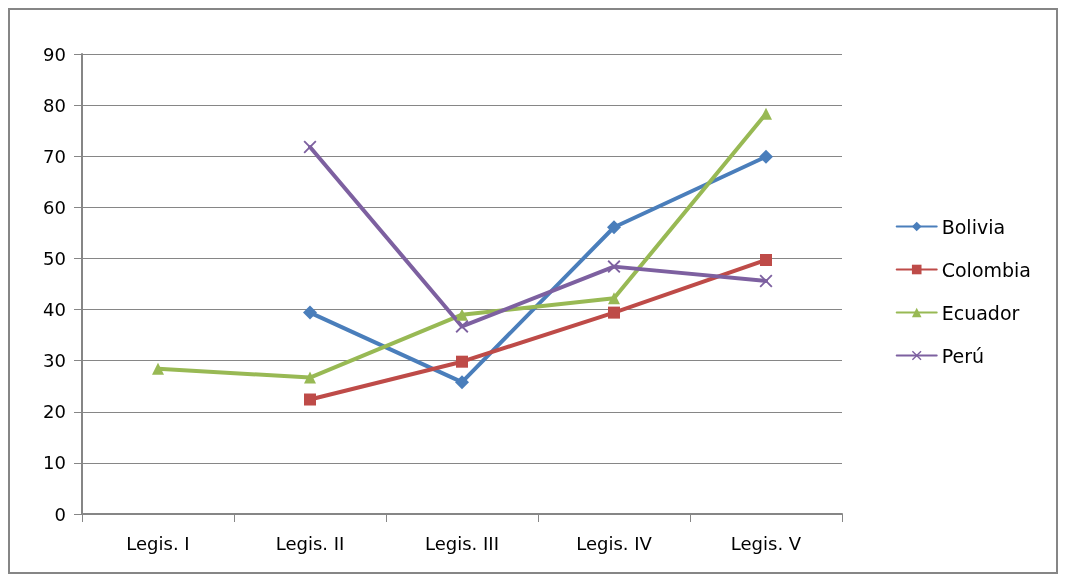 This screenshot has width=1066, height=582. What do you see at coordinates (54, 361) in the screenshot?
I see `y-tick-label: 30` at bounding box center [54, 361].